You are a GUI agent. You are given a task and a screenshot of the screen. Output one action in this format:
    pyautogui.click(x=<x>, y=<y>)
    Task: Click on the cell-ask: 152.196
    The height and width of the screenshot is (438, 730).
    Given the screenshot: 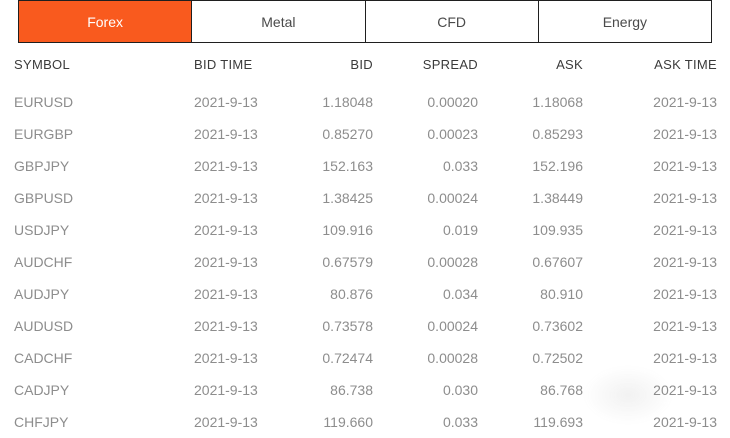 What is the action you would take?
    pyautogui.click(x=557, y=166)
    